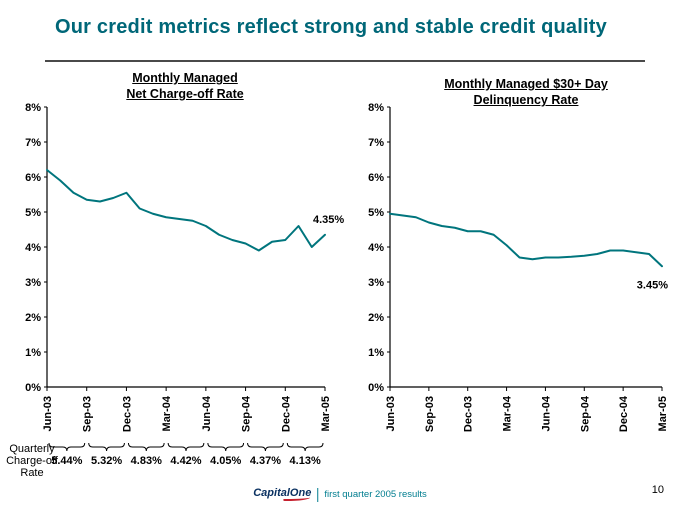 This screenshot has width=680, height=510. Describe the element at coordinates (185, 461) in the screenshot. I see `quarterly-value: 4.42%` at that location.